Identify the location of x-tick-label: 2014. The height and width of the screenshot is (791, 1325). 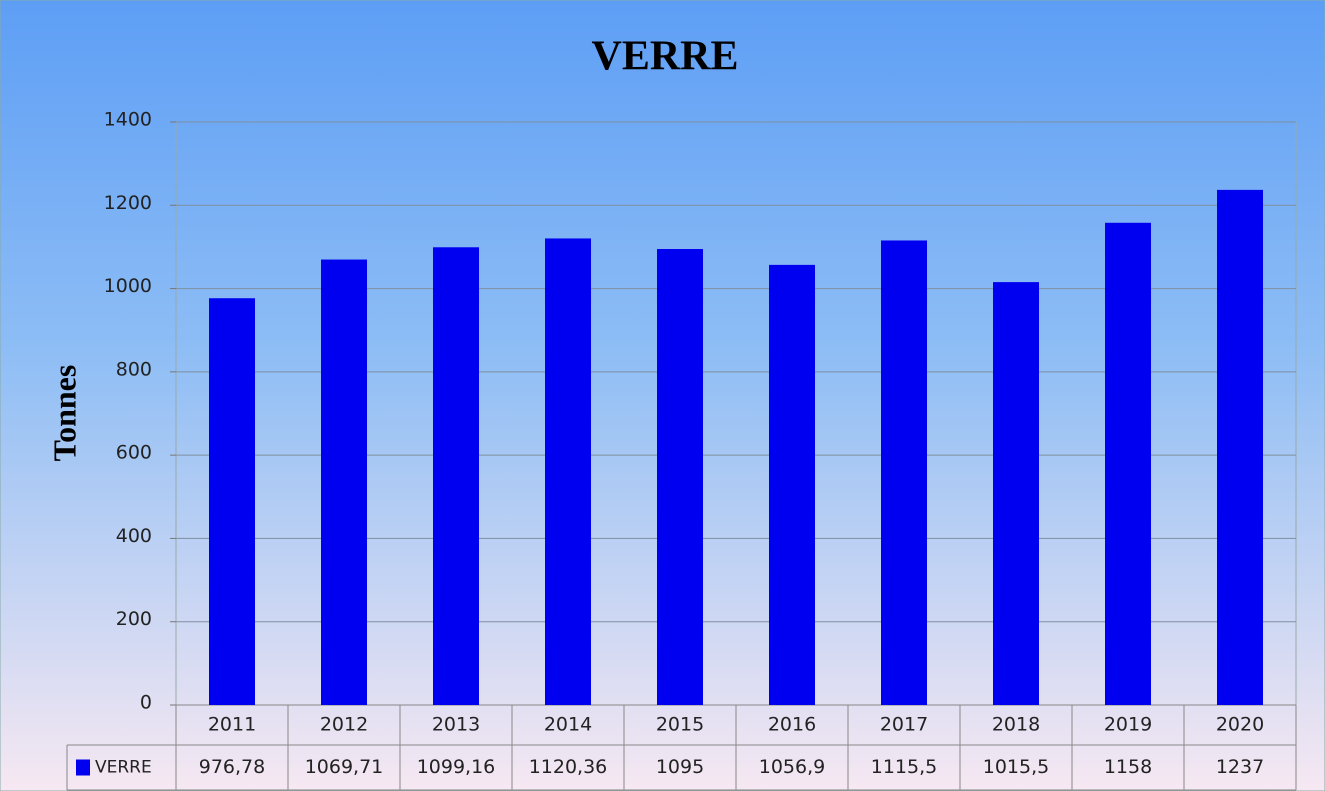
(568, 725).